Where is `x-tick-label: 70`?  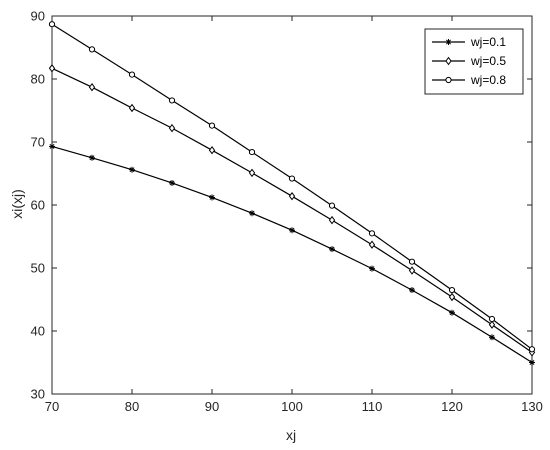 x-tick-label: 70 is located at coordinates (52, 406).